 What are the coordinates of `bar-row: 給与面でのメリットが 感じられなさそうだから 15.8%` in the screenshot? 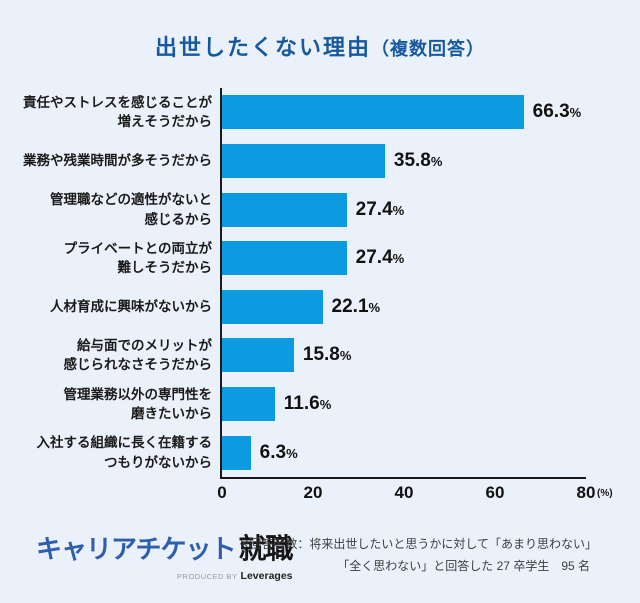 It's located at (320, 355).